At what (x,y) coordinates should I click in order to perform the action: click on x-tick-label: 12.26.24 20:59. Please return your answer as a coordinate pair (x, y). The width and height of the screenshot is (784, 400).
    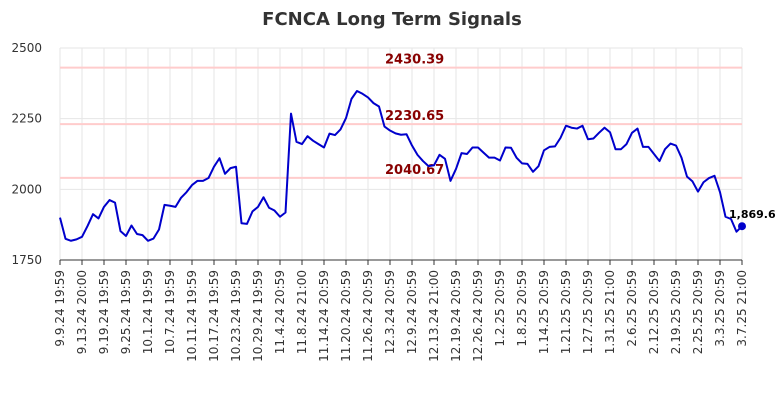
    Looking at the image, I should click on (478, 316).